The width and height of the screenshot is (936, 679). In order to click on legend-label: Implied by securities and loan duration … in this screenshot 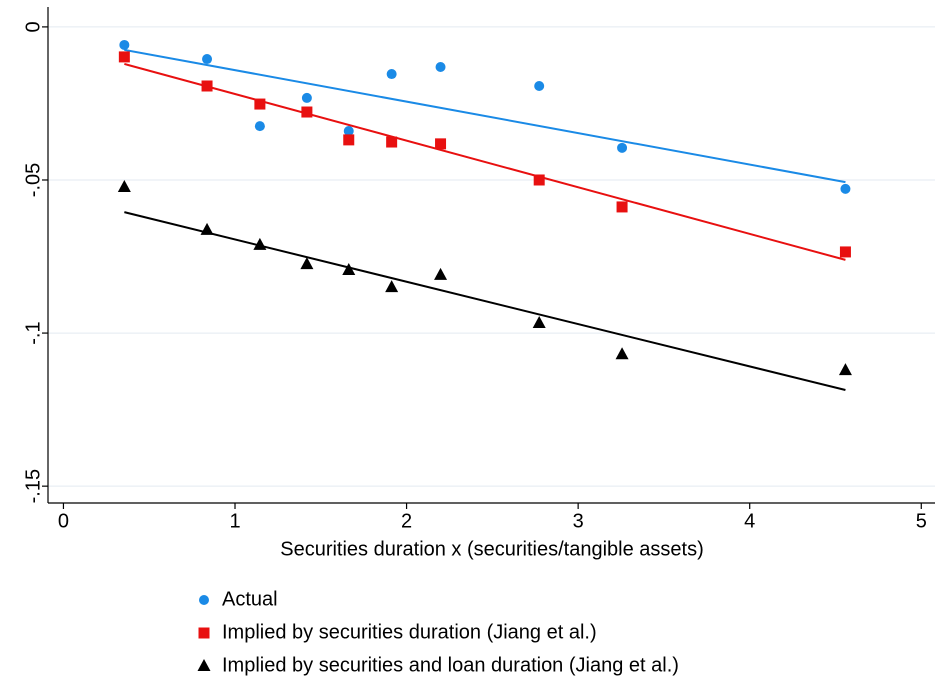, I will do `click(450, 665)`.